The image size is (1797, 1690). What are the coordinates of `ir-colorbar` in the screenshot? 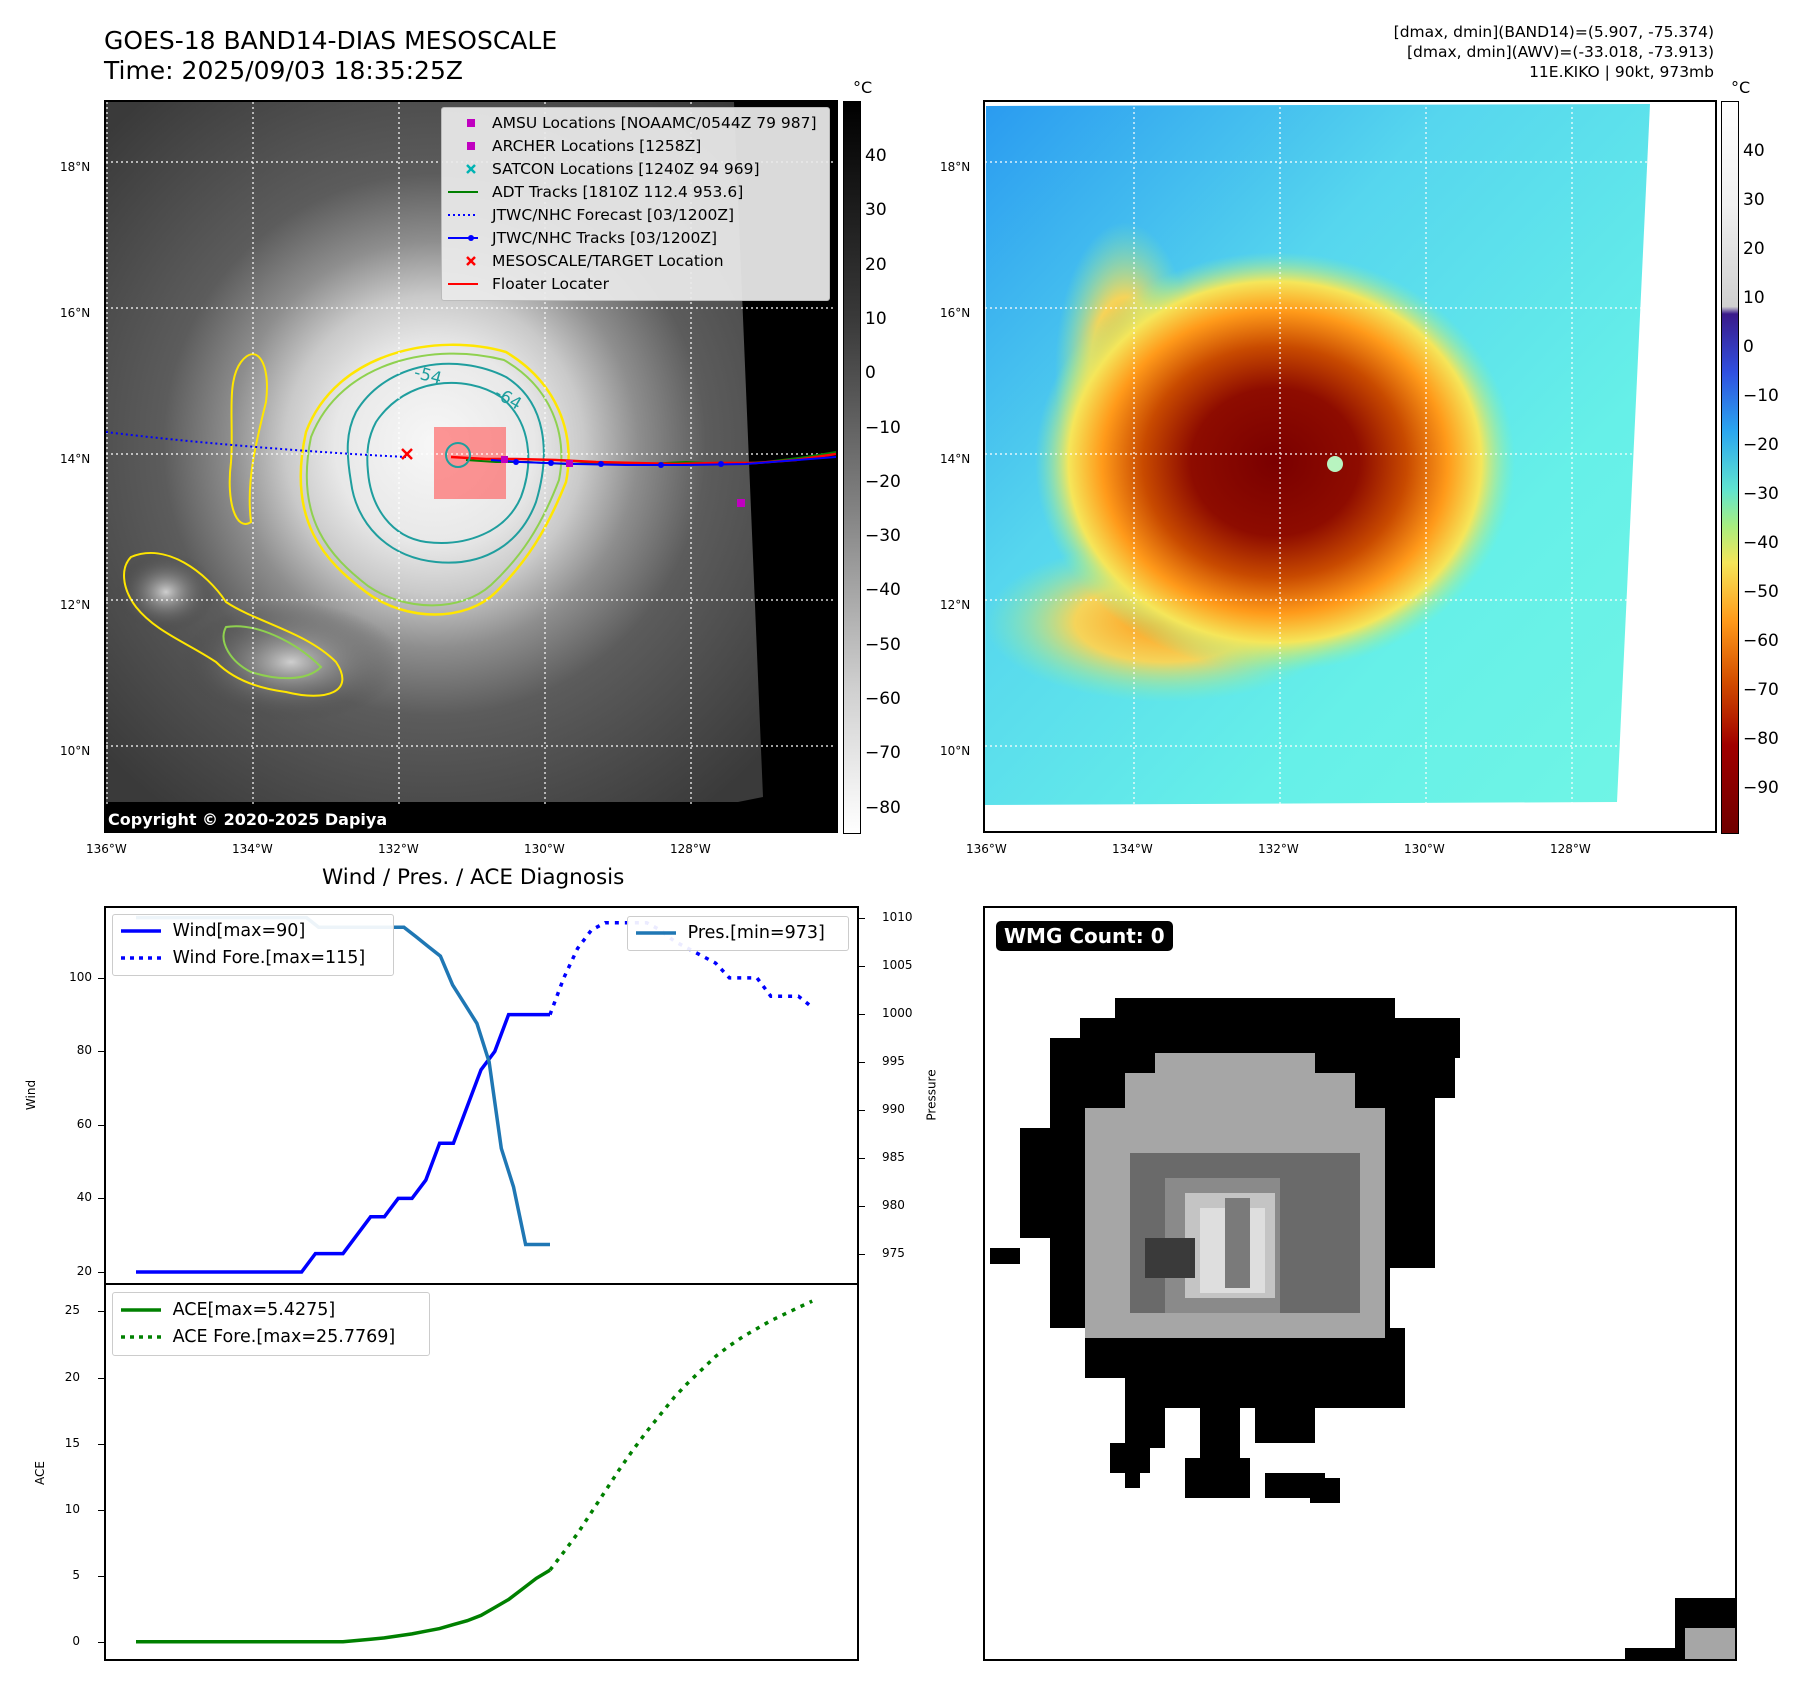 It's located at (852, 467).